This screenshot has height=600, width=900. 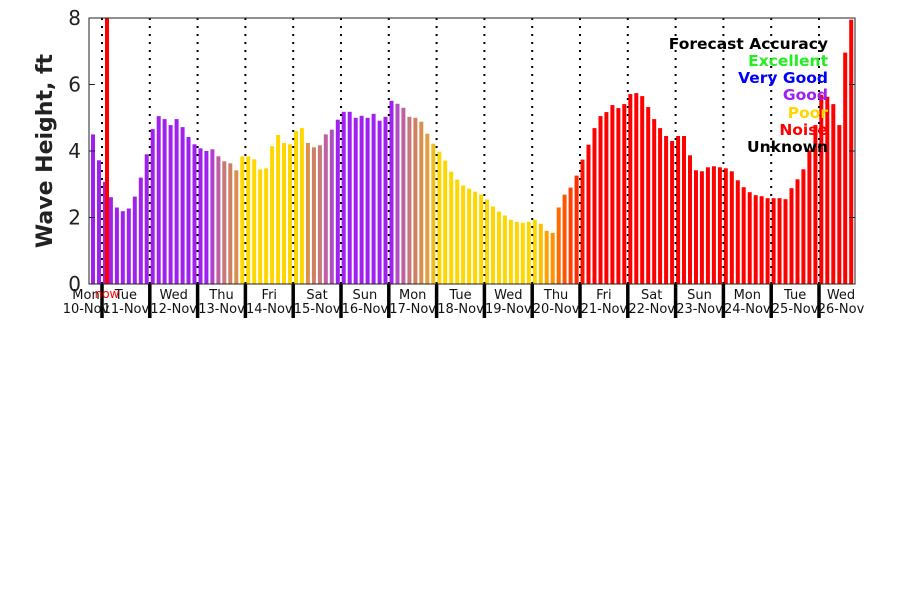 I want to click on y-tick-label: 0, so click(x=74, y=284).